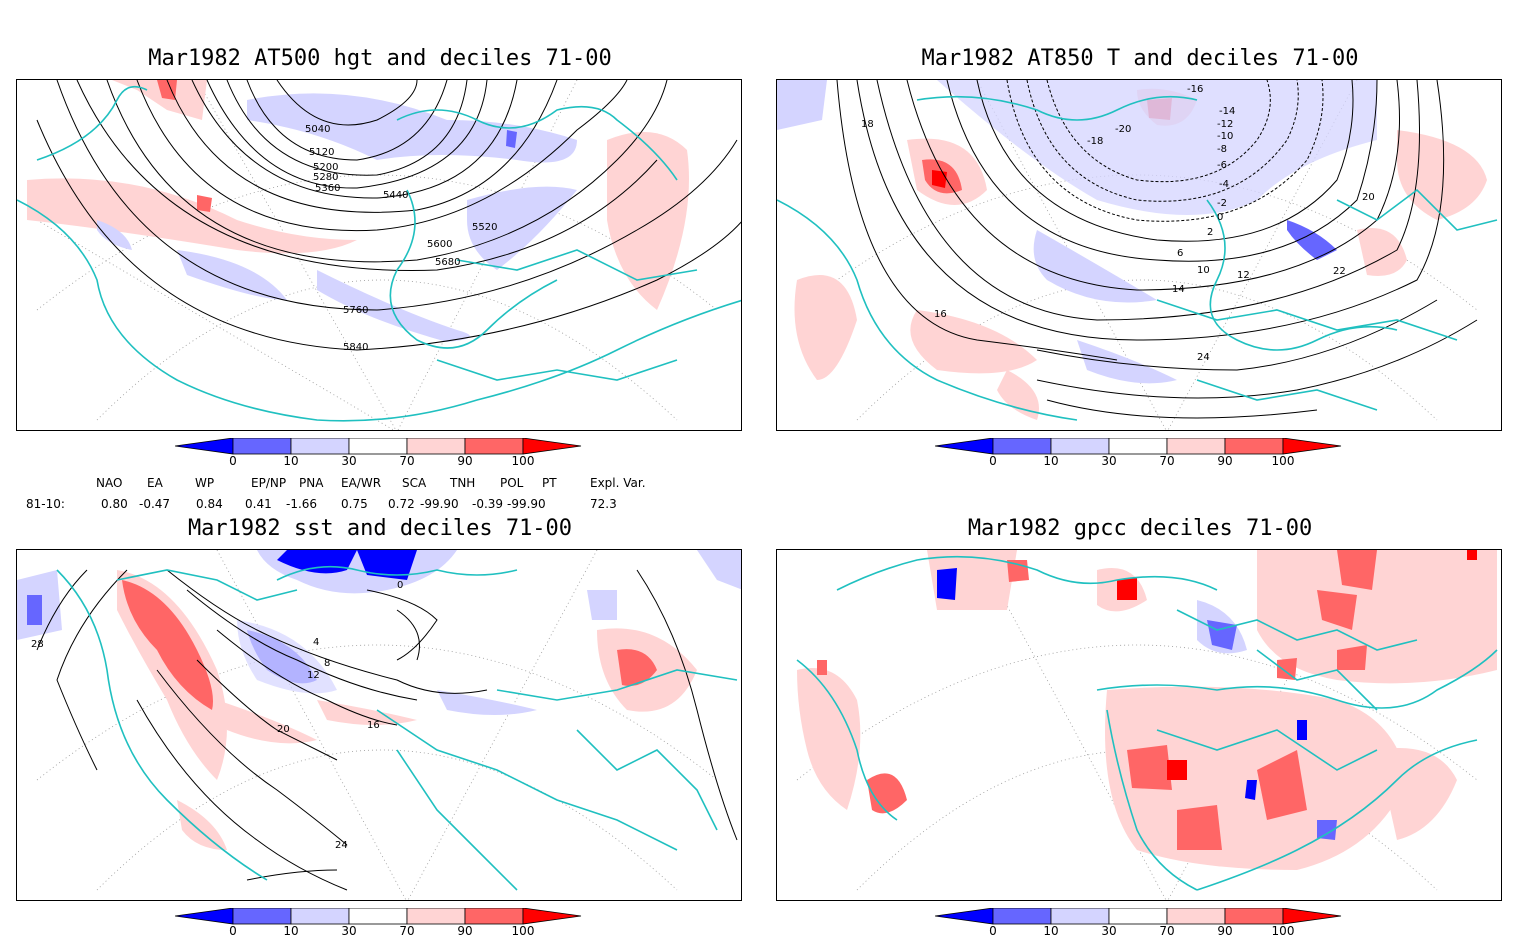 This screenshot has height=942, width=1520. Describe the element at coordinates (327, 188) in the screenshot. I see `svg-text: 5360` at that location.